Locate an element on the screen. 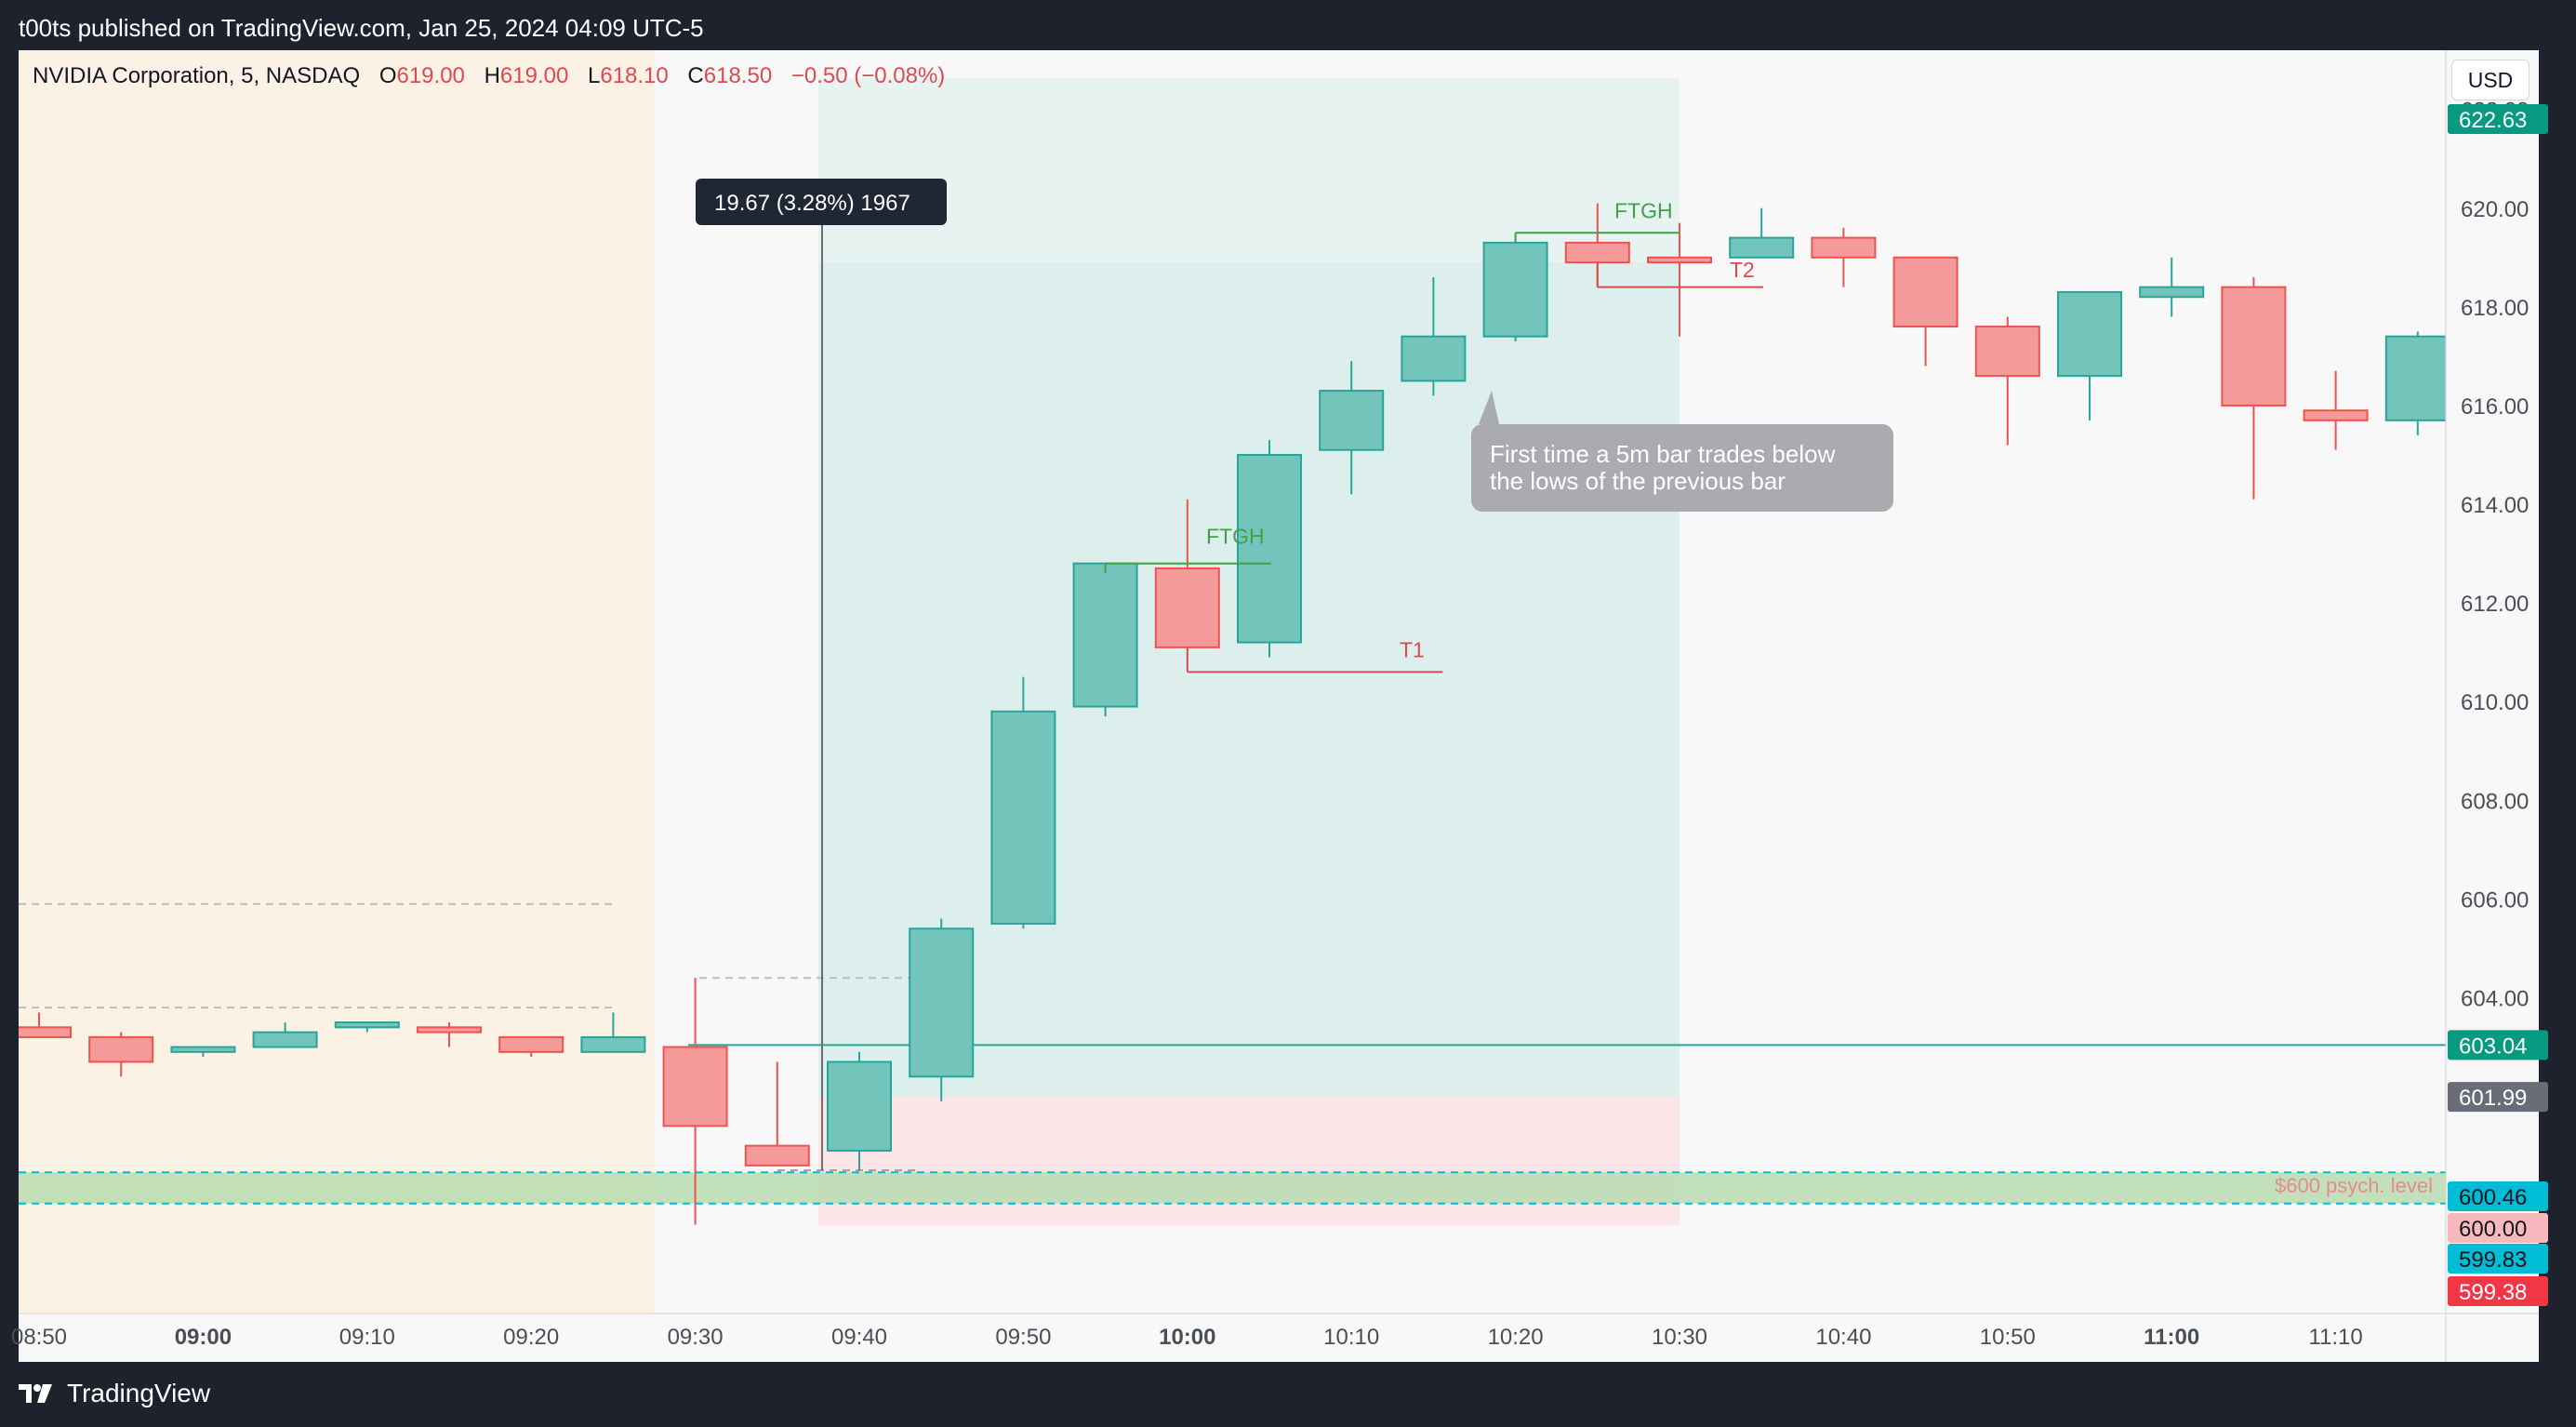 This screenshot has height=1427, width=2576. callout-line-2: the lows of the previous bar is located at coordinates (1638, 481).